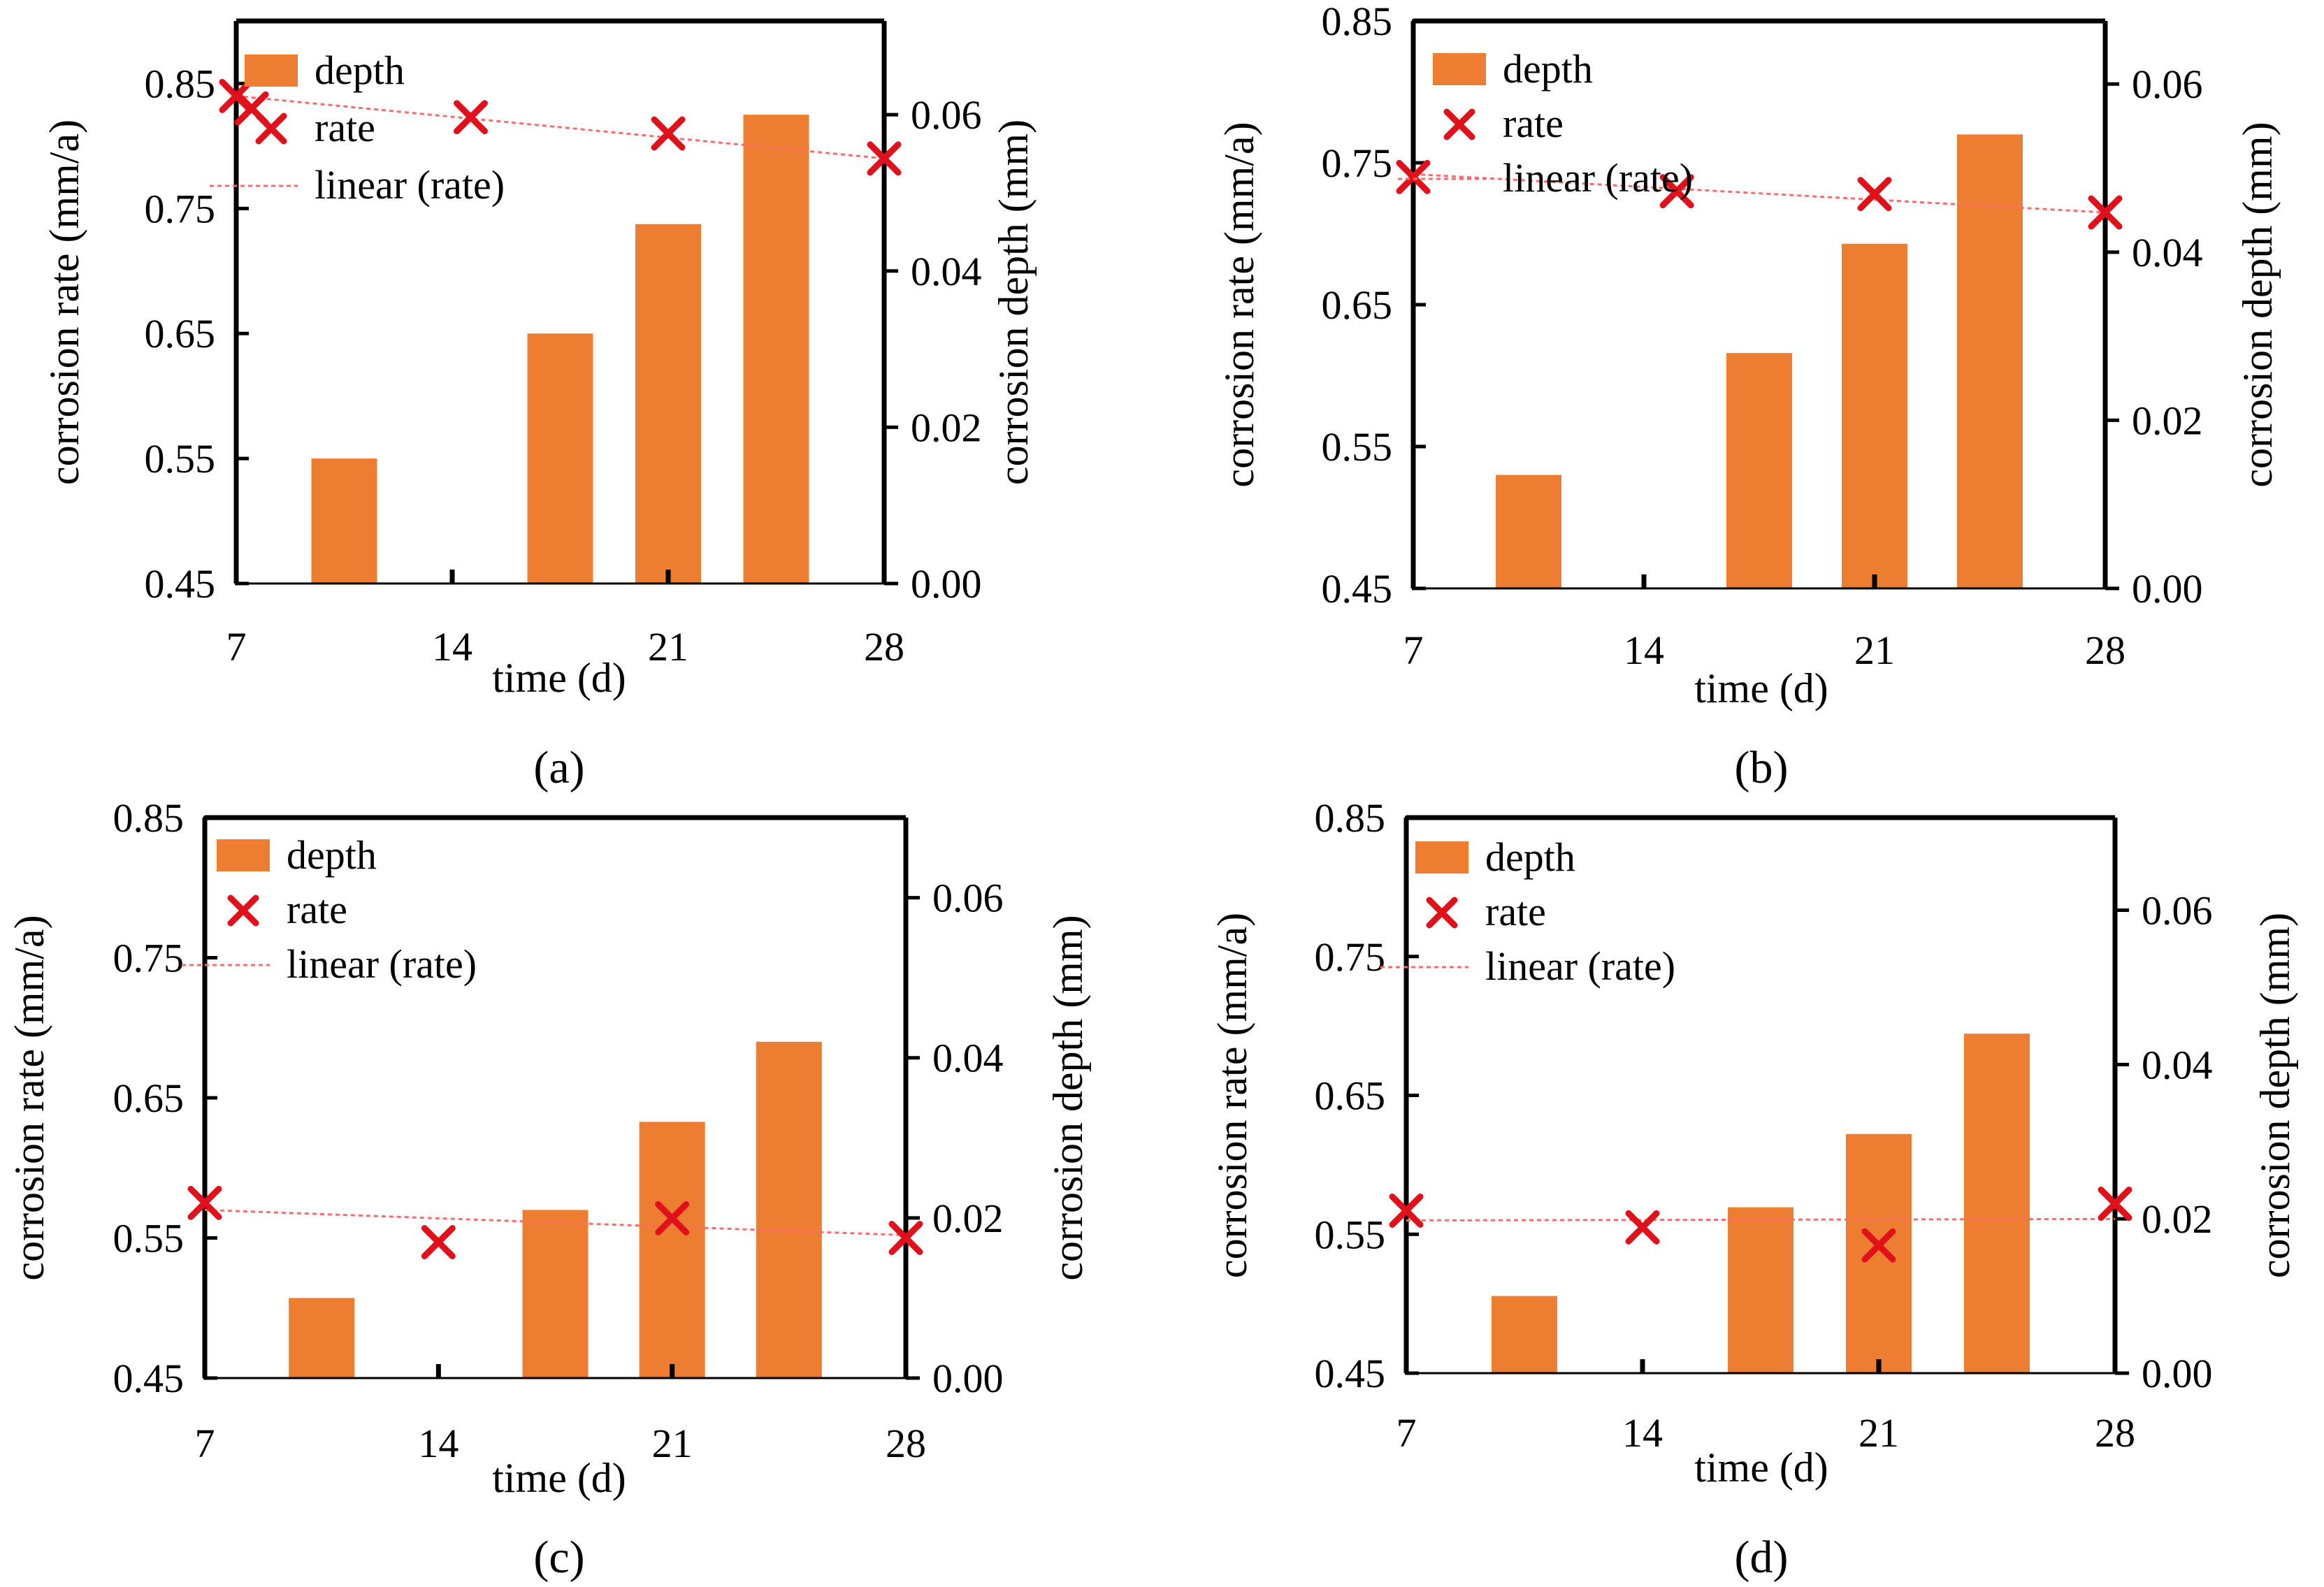 The image size is (2324, 1587). What do you see at coordinates (1762, 1557) in the screenshot?
I see `panel-label: (d)` at bounding box center [1762, 1557].